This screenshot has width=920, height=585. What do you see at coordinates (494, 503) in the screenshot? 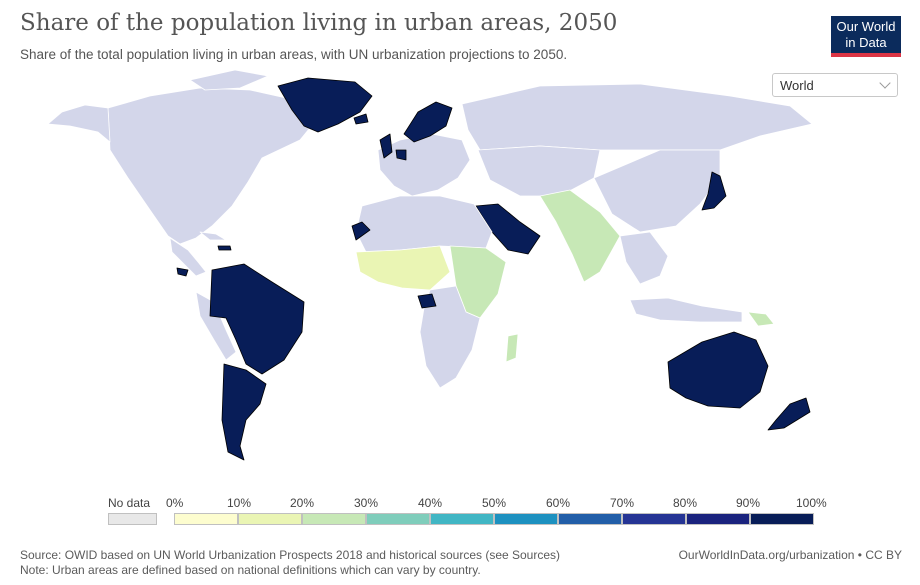
I see `legend-label-50: 50%` at bounding box center [494, 503].